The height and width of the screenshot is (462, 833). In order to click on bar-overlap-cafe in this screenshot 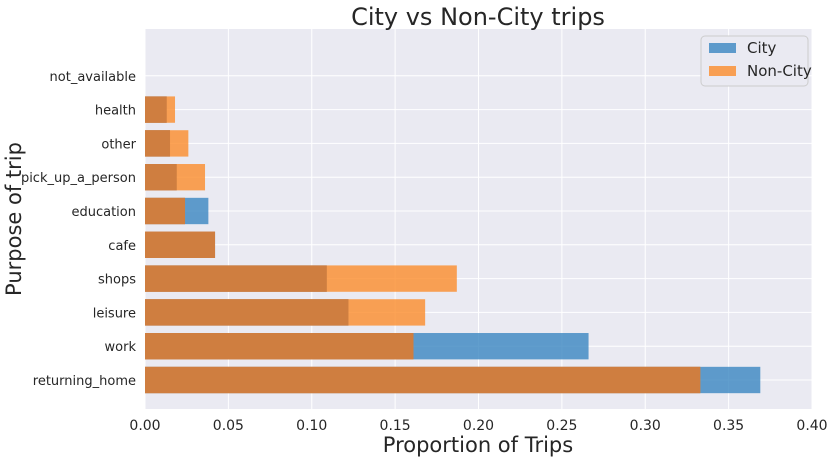, I will do `click(180, 244)`.